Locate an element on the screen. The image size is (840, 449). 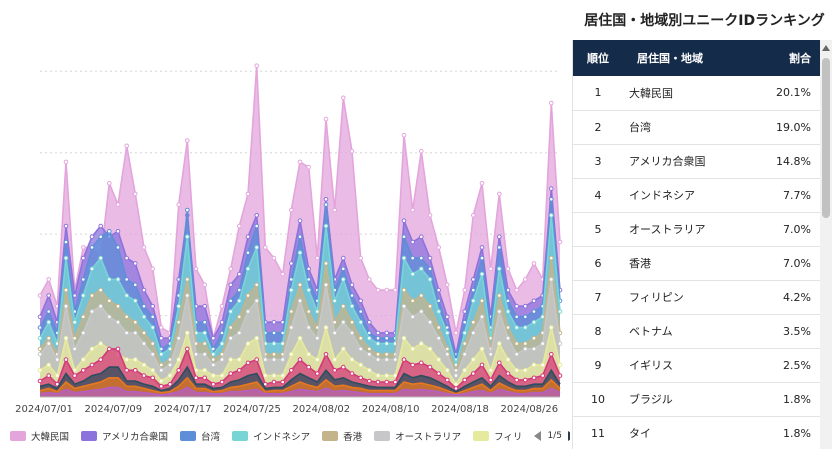
header-rank: 順位 is located at coordinates (598, 58).